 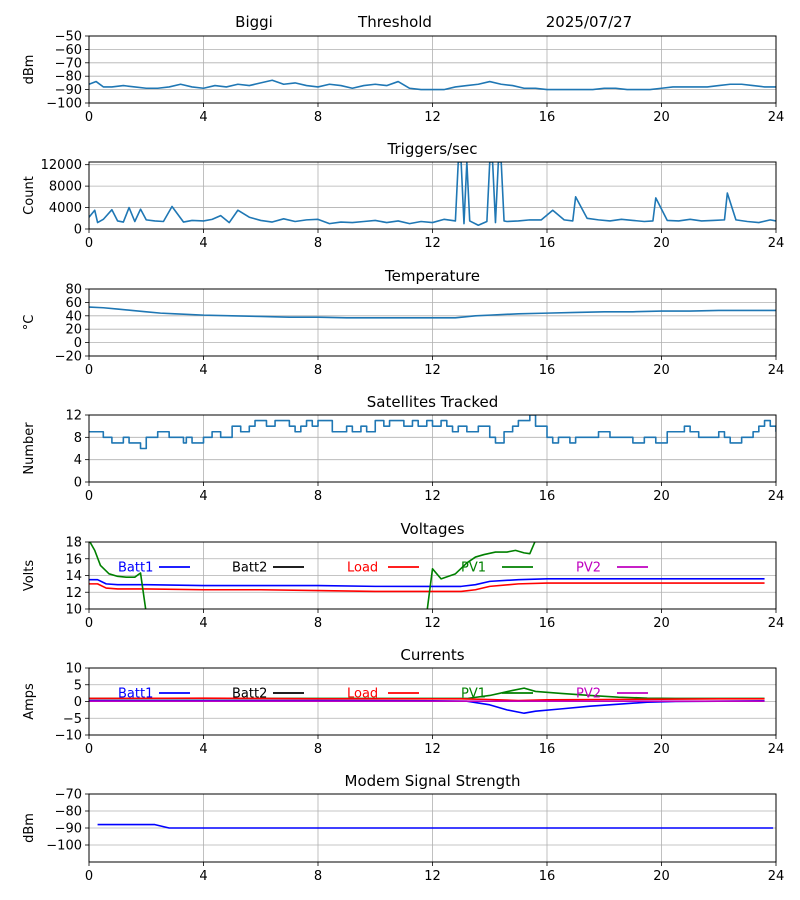 I want to click on y-tick-label: −80, so click(x=68, y=812).